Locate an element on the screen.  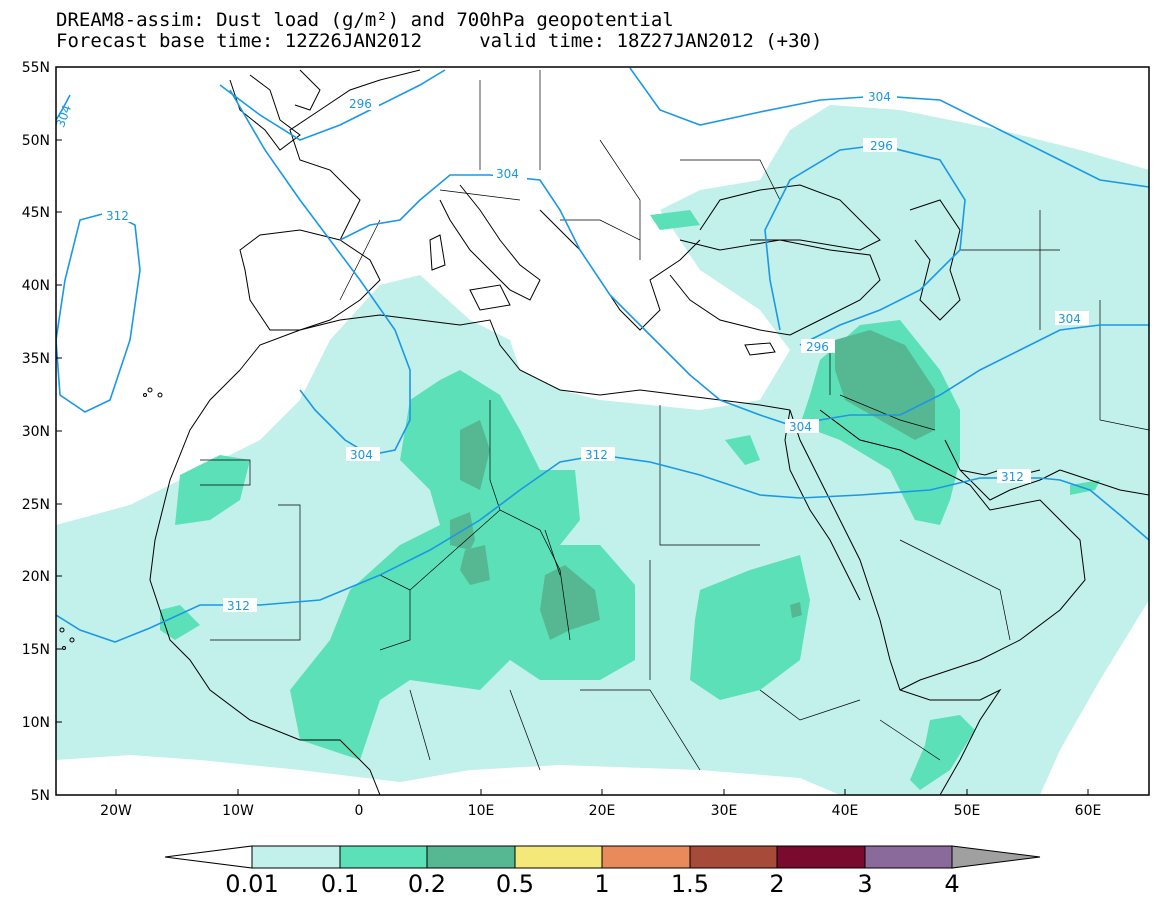
colorbar-label: 2 is located at coordinates (776, 884).